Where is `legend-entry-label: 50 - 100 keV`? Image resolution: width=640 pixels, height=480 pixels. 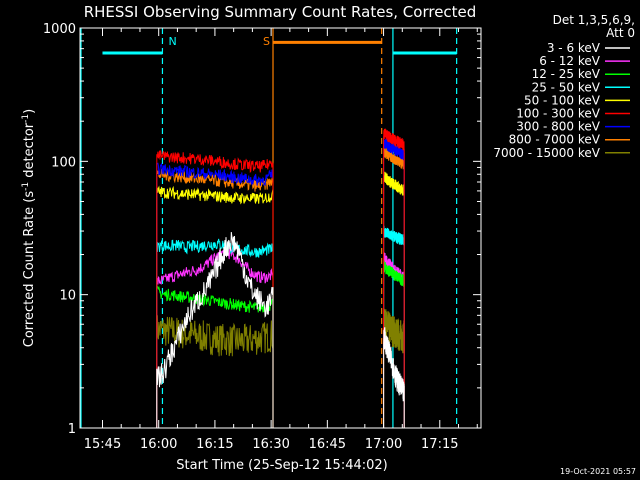 legend-entry-label: 50 - 100 keV is located at coordinates (562, 100).